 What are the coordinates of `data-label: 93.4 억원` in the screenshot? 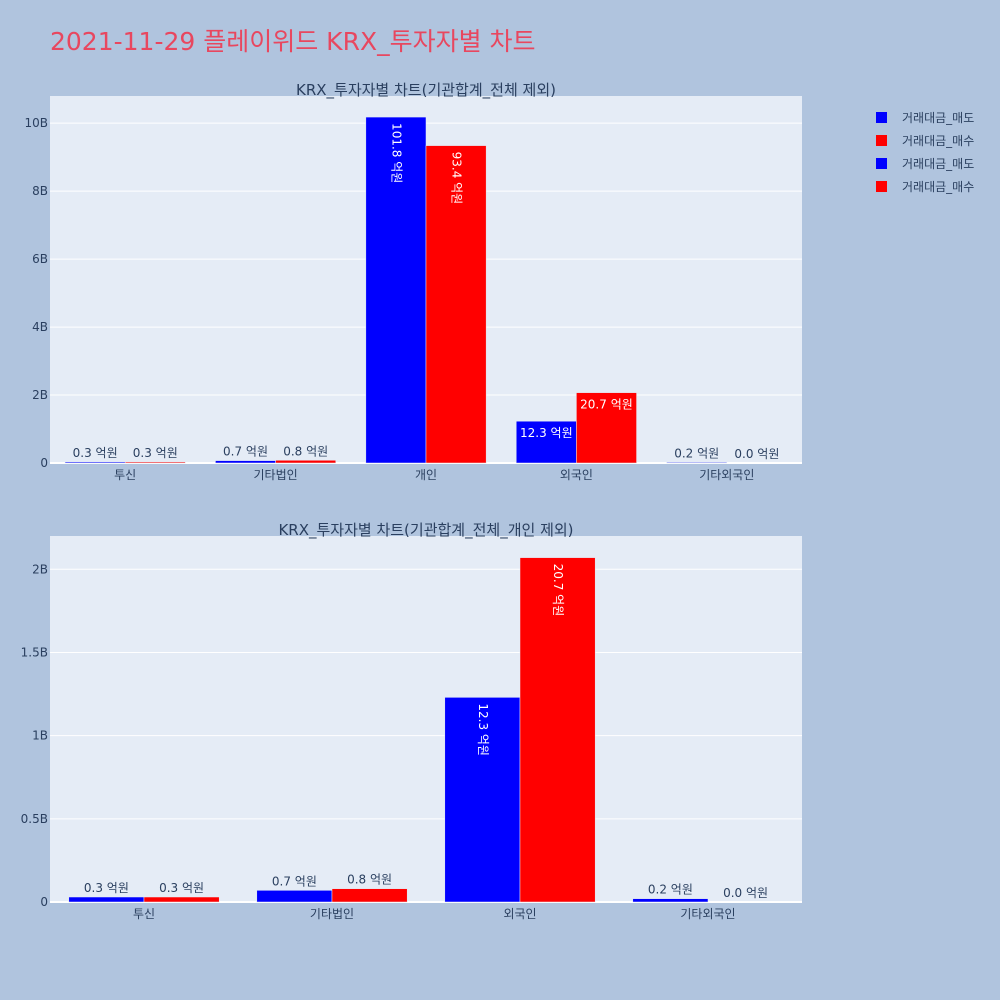 It's located at (457, 178).